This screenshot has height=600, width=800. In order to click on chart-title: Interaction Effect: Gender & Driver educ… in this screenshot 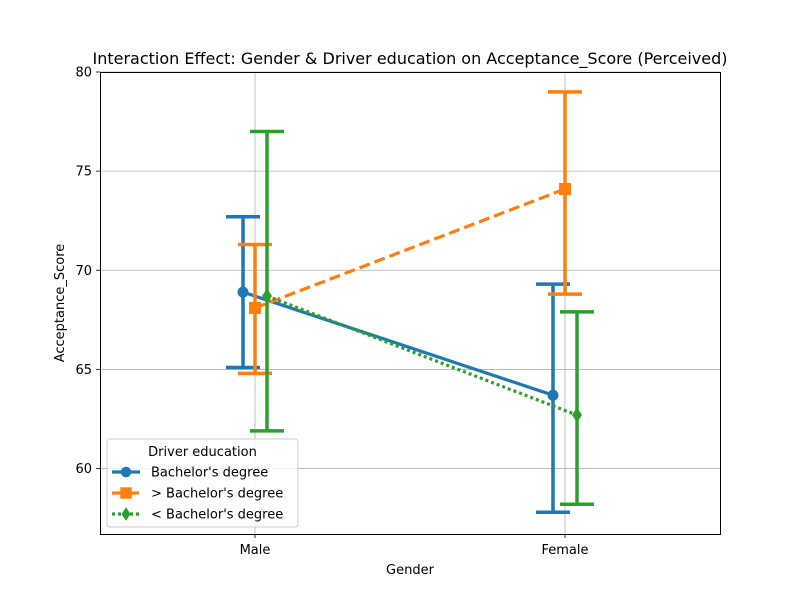, I will do `click(409, 59)`.